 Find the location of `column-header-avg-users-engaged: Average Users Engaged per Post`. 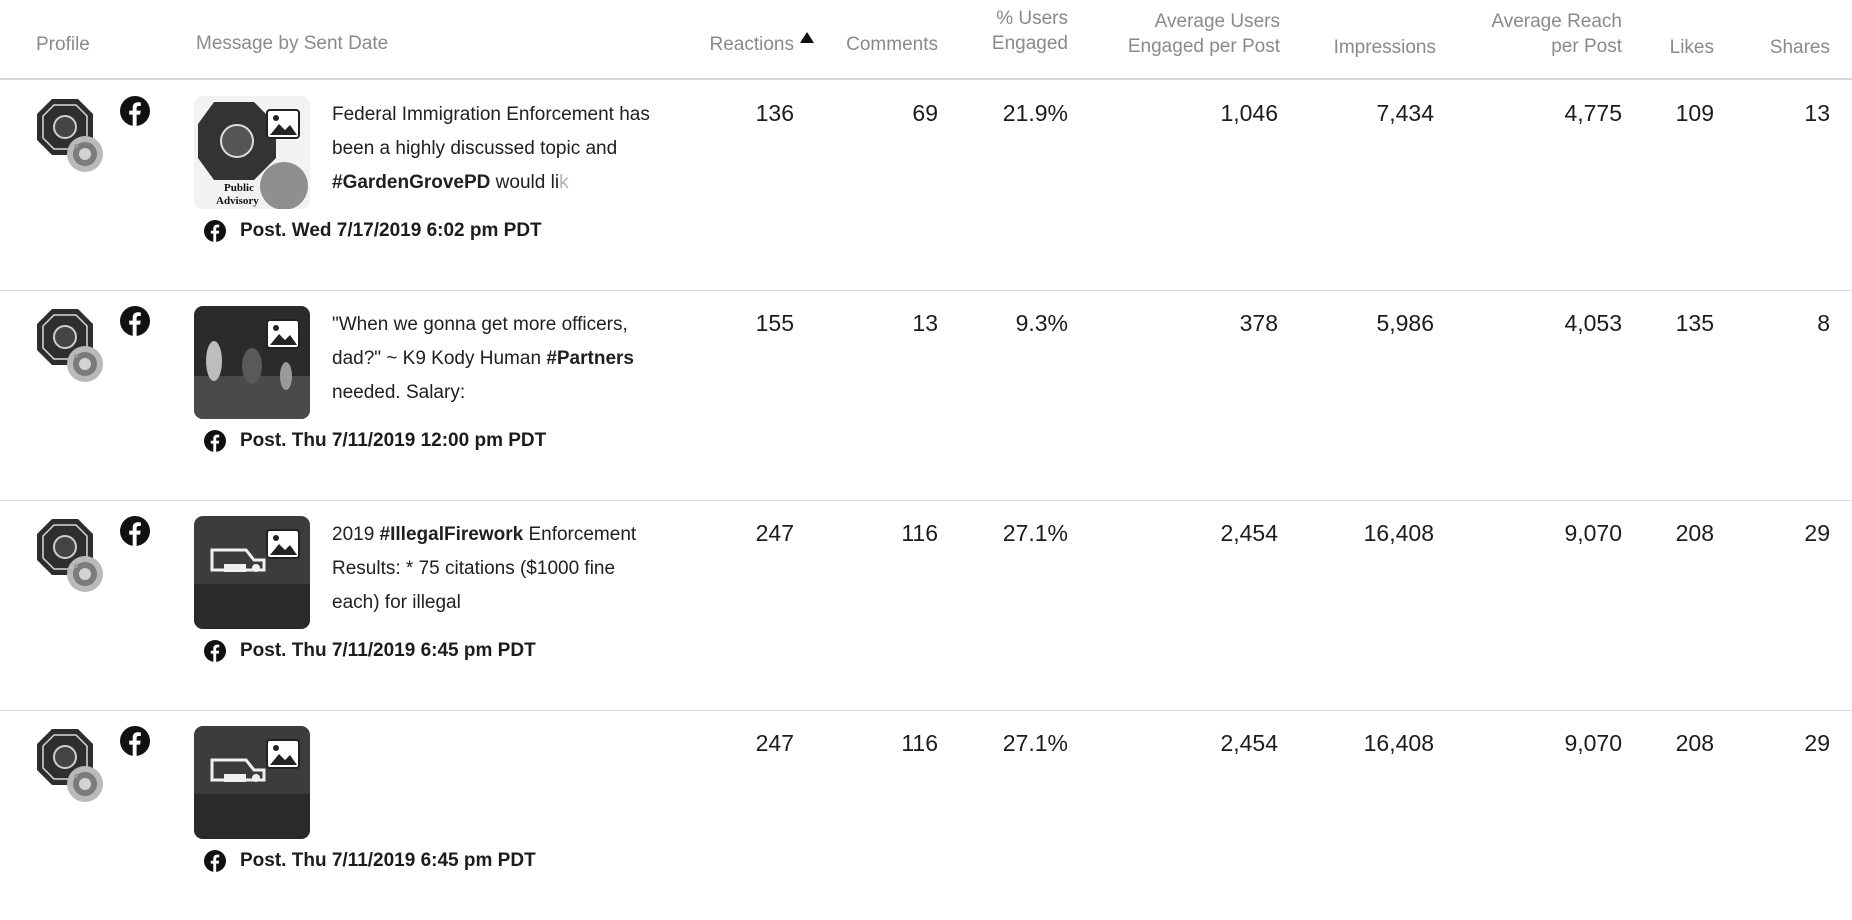

column-header-avg-users-engaged: Average Users Engaged per Post is located at coordinates (1203, 34).